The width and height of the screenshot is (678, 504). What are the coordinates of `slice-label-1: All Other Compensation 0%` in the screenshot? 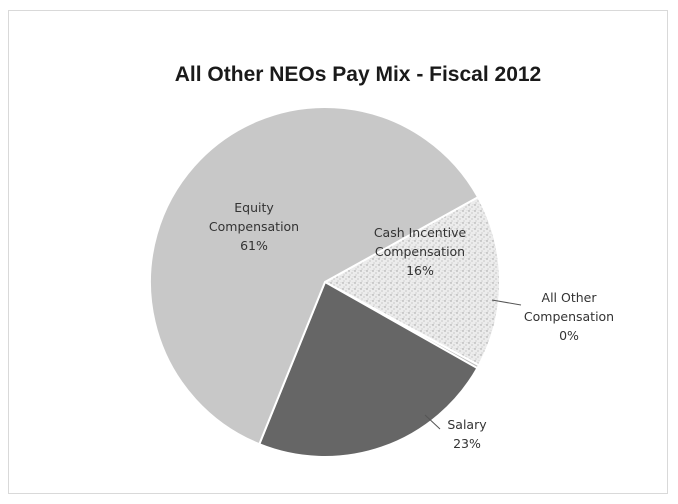 It's located at (569, 316).